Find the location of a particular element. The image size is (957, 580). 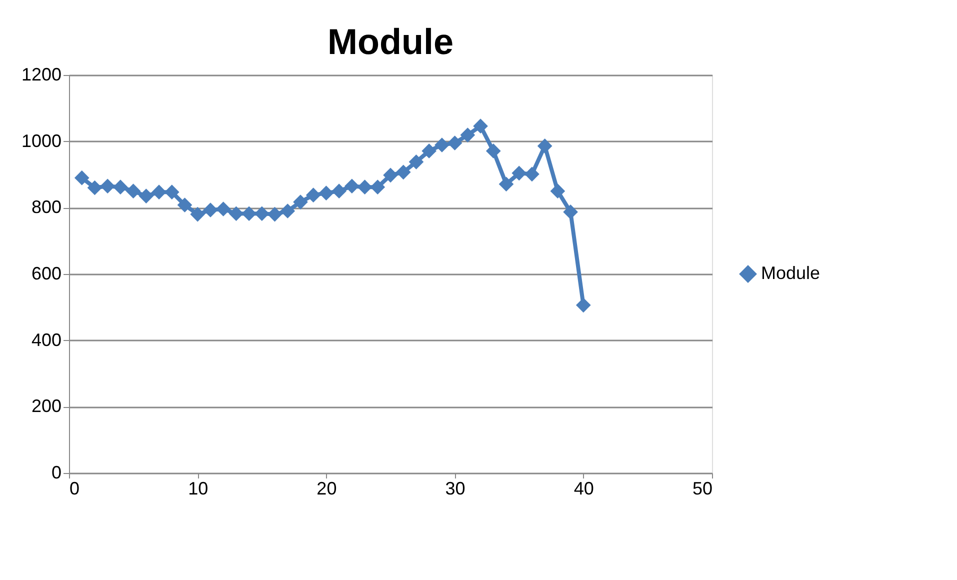

x-tick-label: 10 is located at coordinates (198, 488).